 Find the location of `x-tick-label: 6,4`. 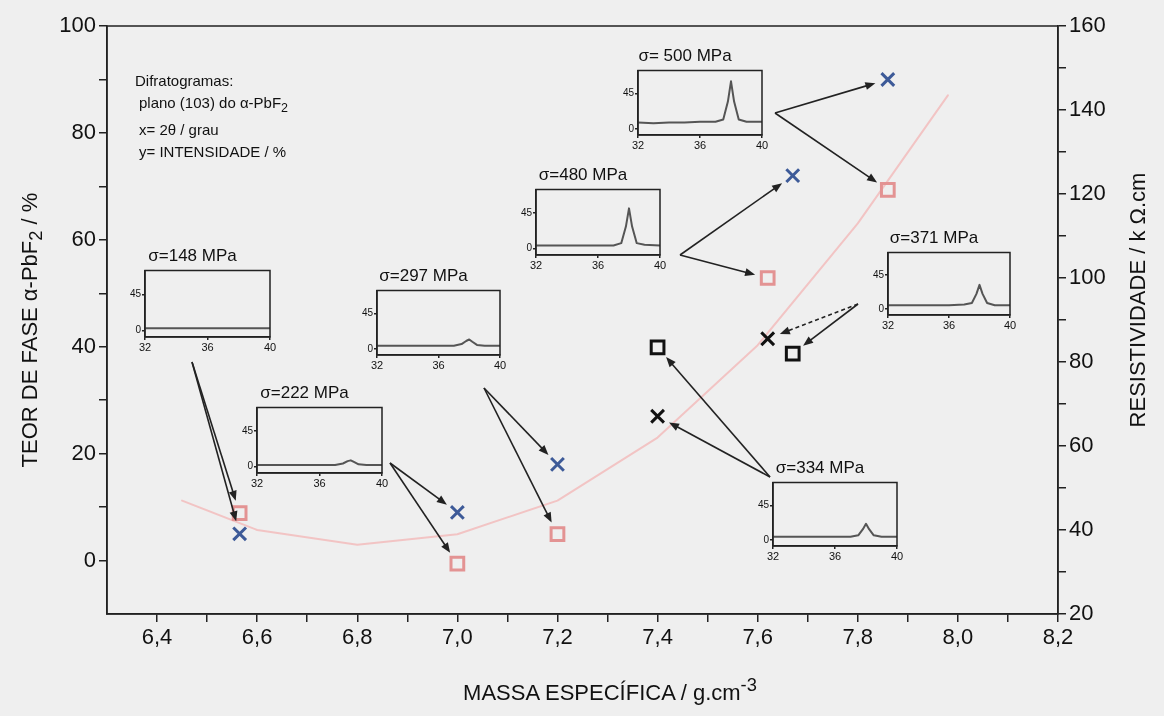

x-tick-label: 6,4 is located at coordinates (157, 637).